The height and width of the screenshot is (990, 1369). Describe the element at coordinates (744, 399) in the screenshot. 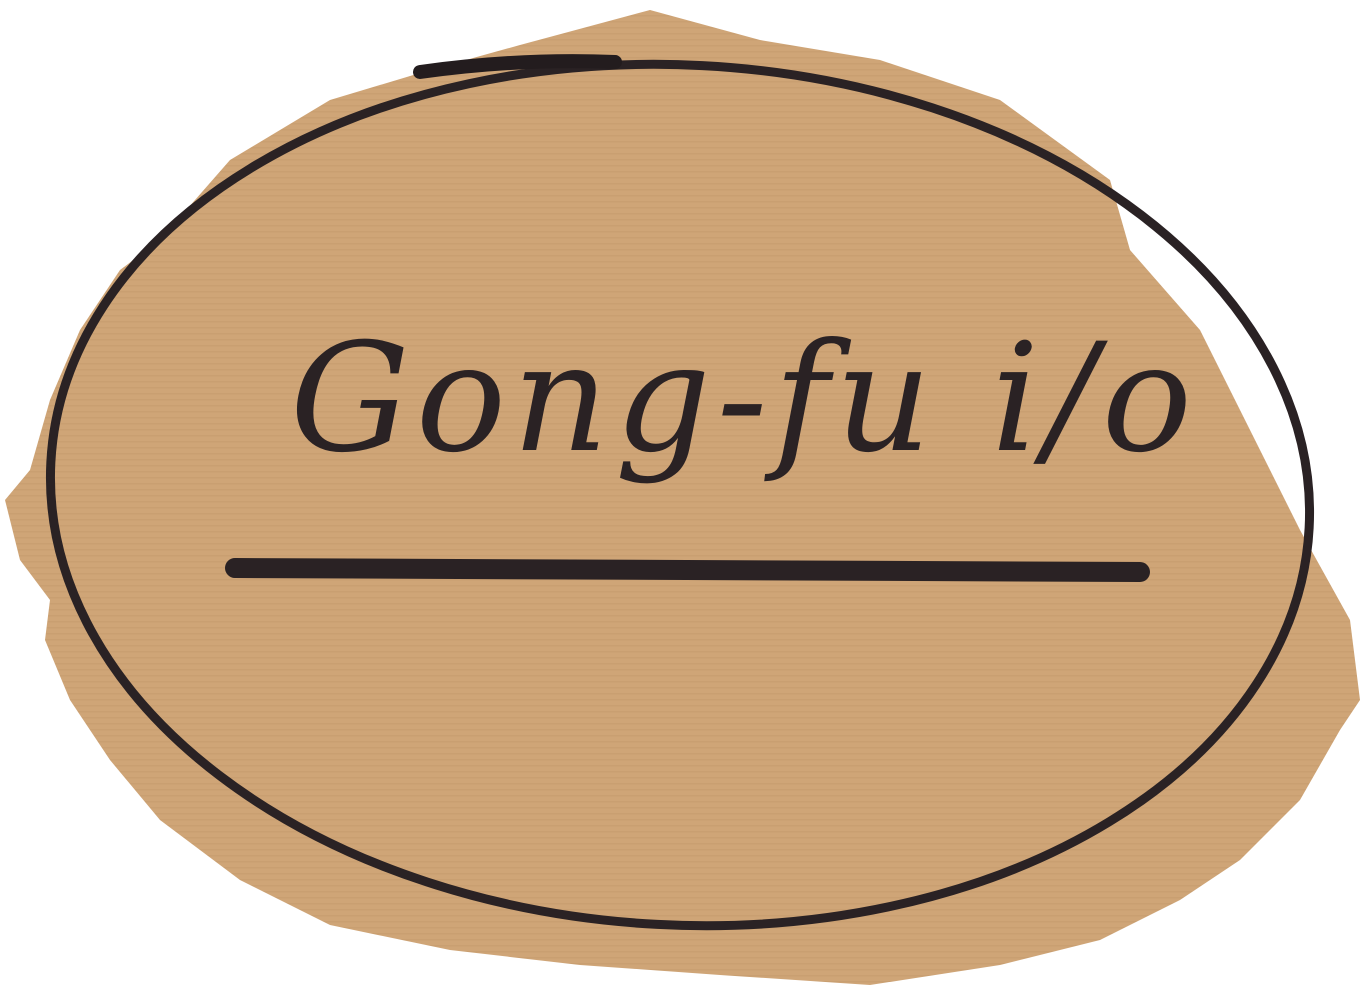

I see `handwritten-title: Gong-fu i/o` at that location.